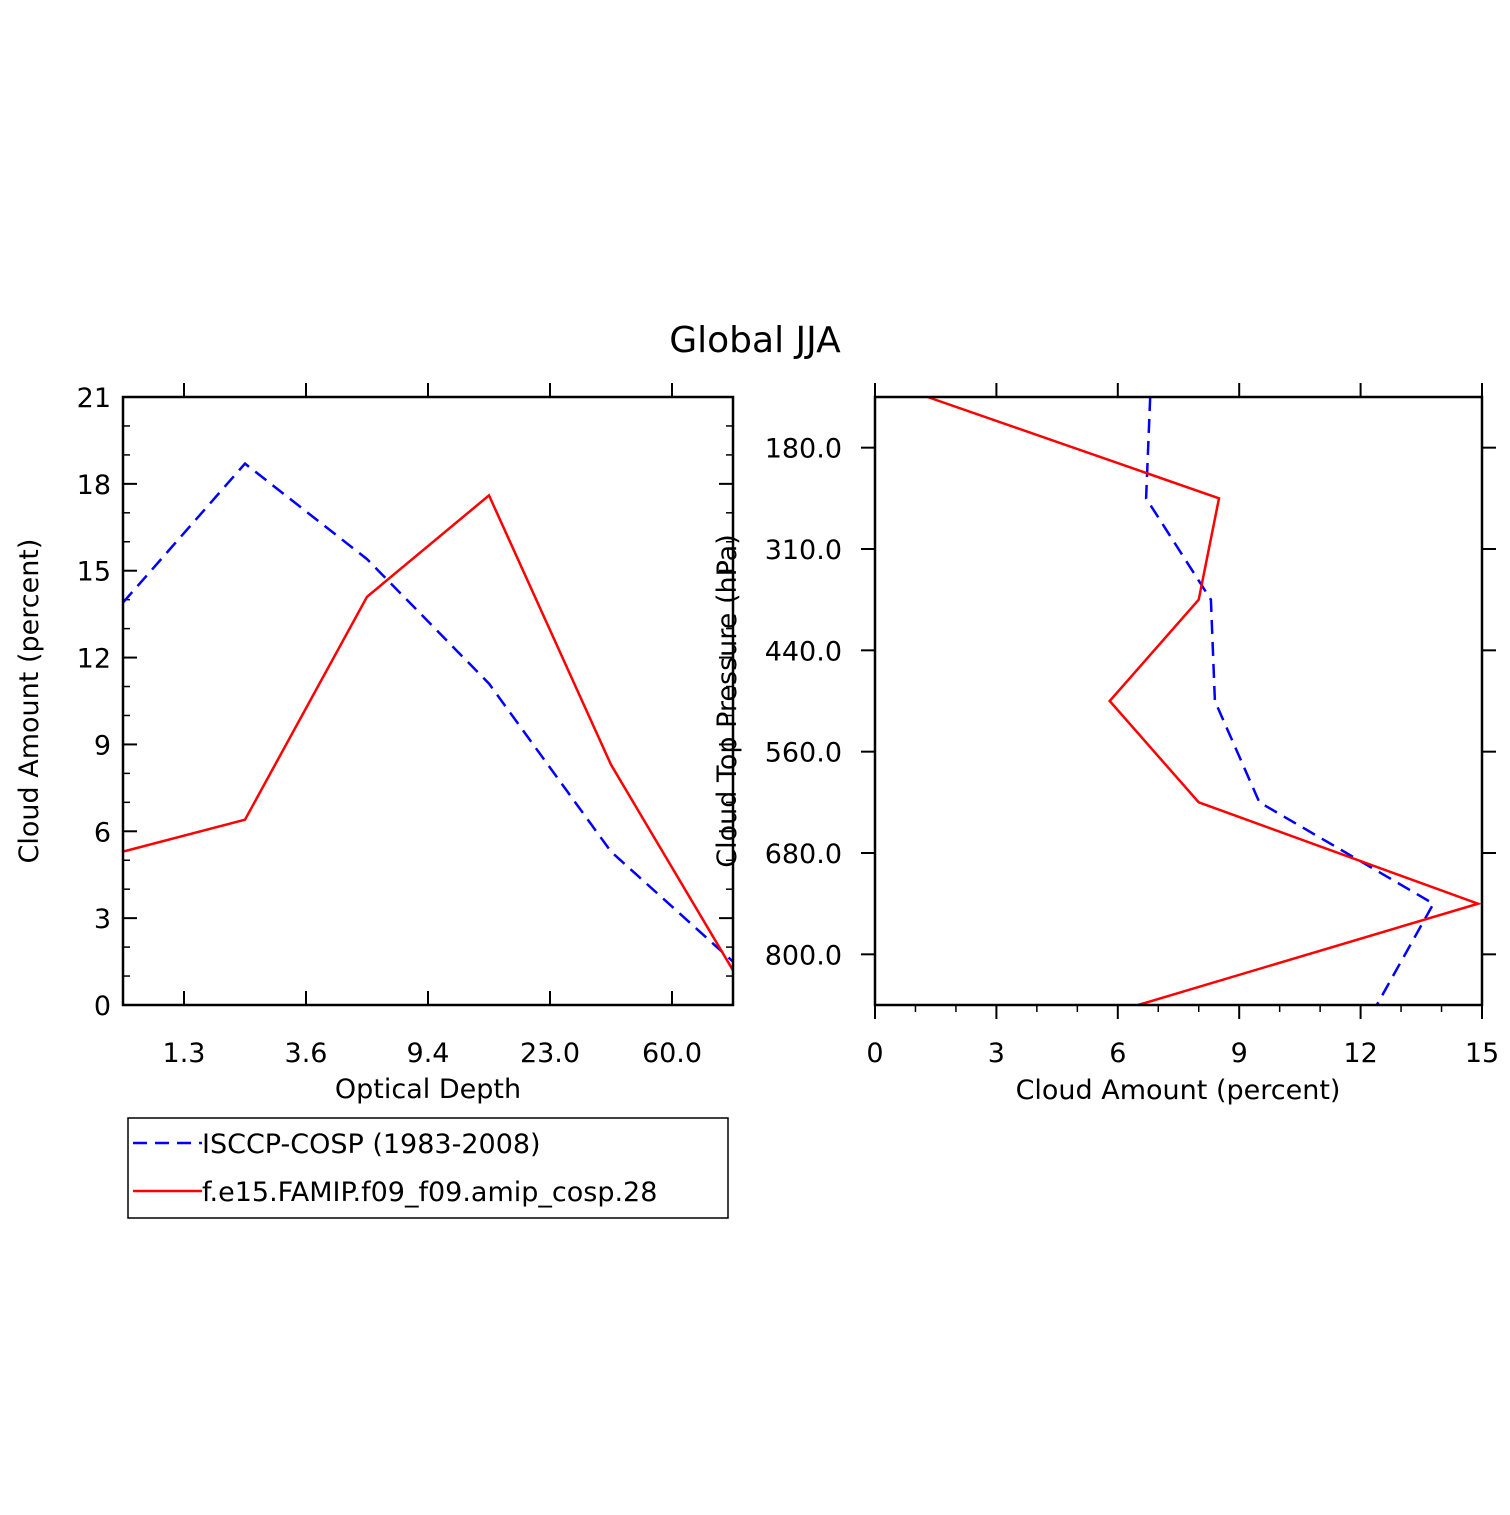  I want to click on left-x-axis-label: Optical Depth, so click(428, 1089).